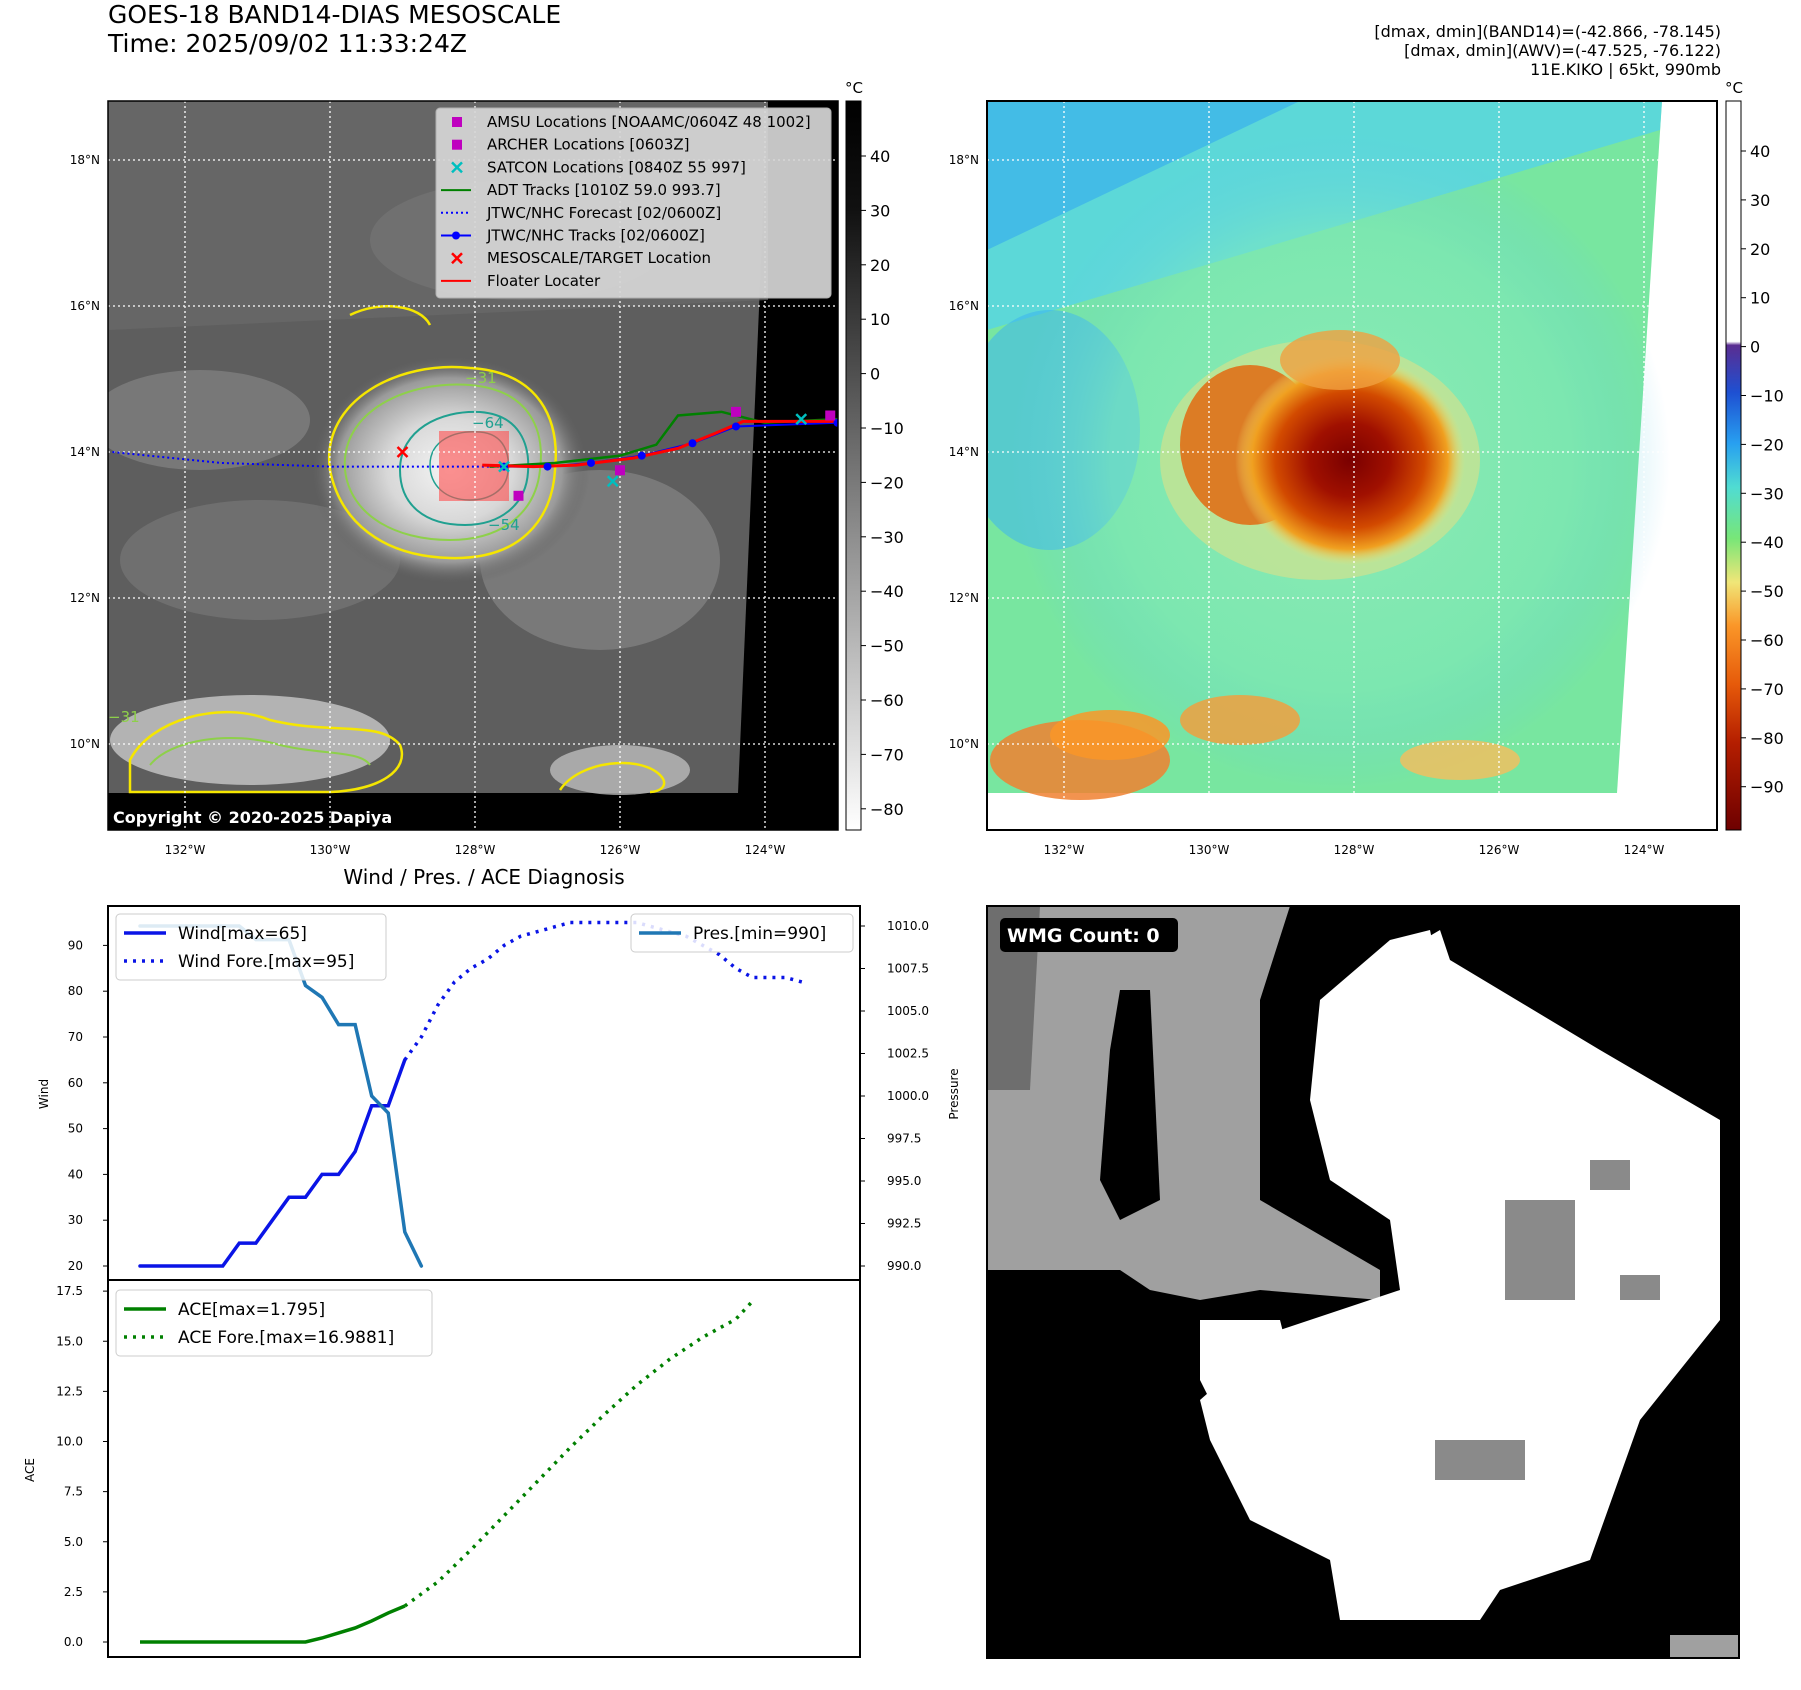  What do you see at coordinates (75, 1129) in the screenshot?
I see `wind-tick-label: 50` at bounding box center [75, 1129].